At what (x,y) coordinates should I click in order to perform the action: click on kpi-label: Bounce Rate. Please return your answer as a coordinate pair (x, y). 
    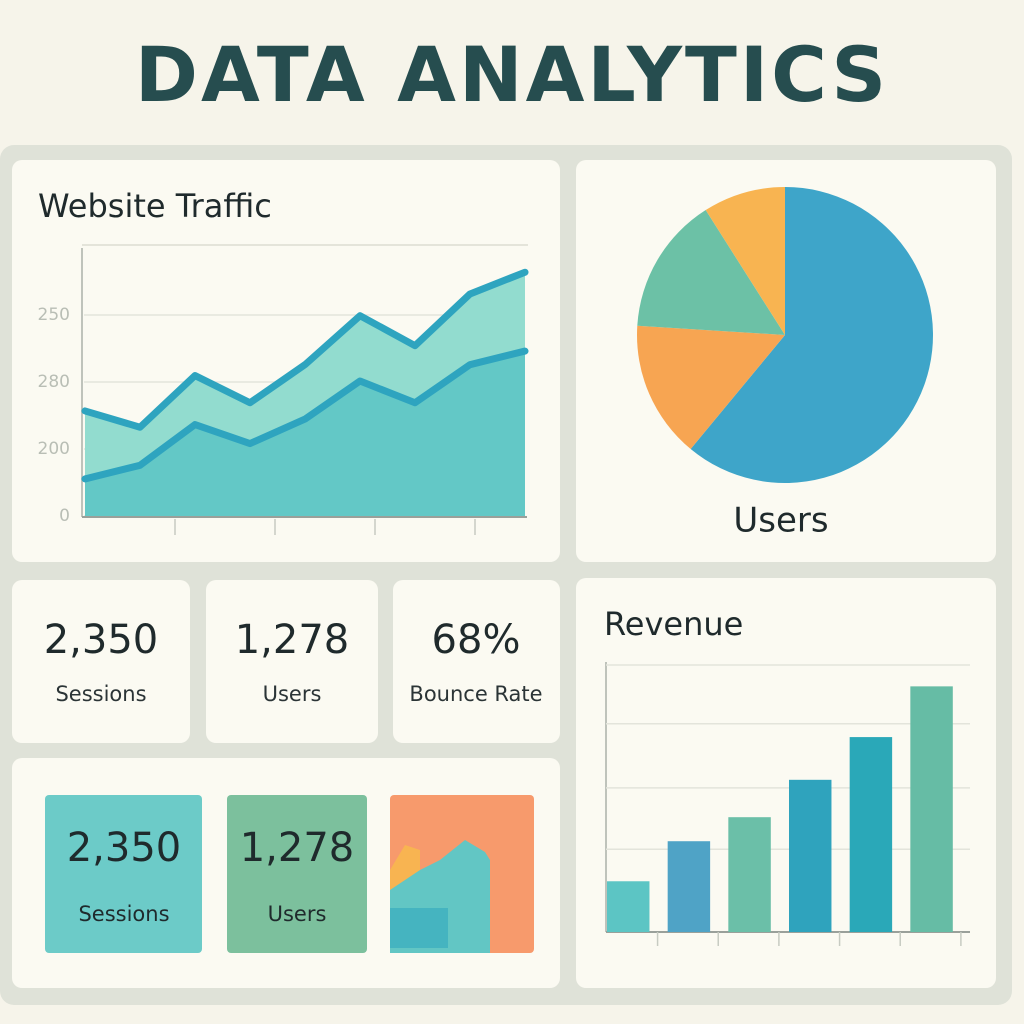
    Looking at the image, I should click on (475, 694).